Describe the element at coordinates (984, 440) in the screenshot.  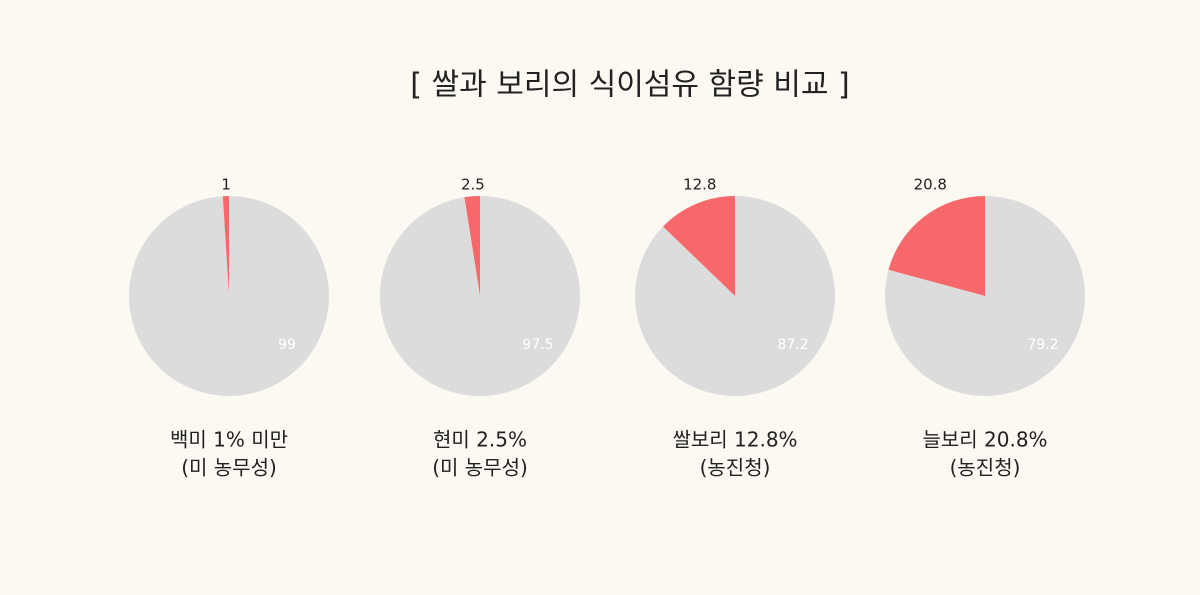
I see `pie-caption: 늘보리 20.8%` at that location.